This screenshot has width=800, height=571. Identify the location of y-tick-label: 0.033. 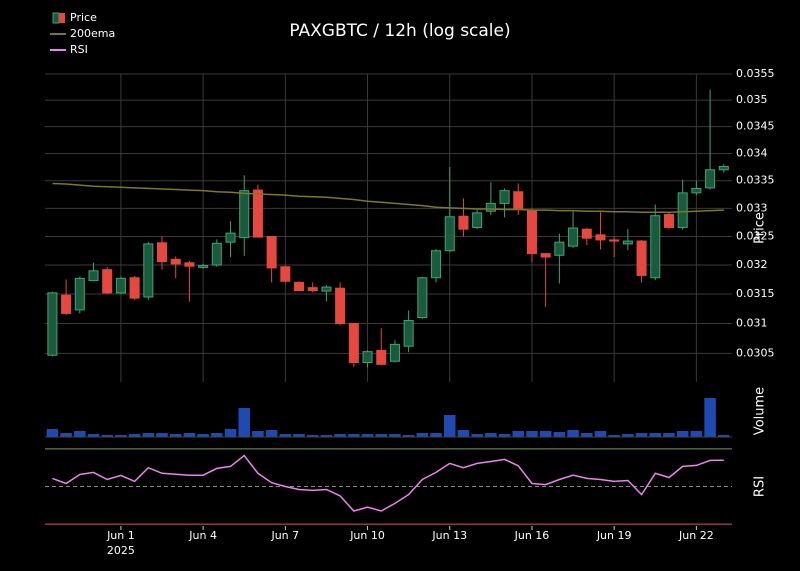
(752, 207).